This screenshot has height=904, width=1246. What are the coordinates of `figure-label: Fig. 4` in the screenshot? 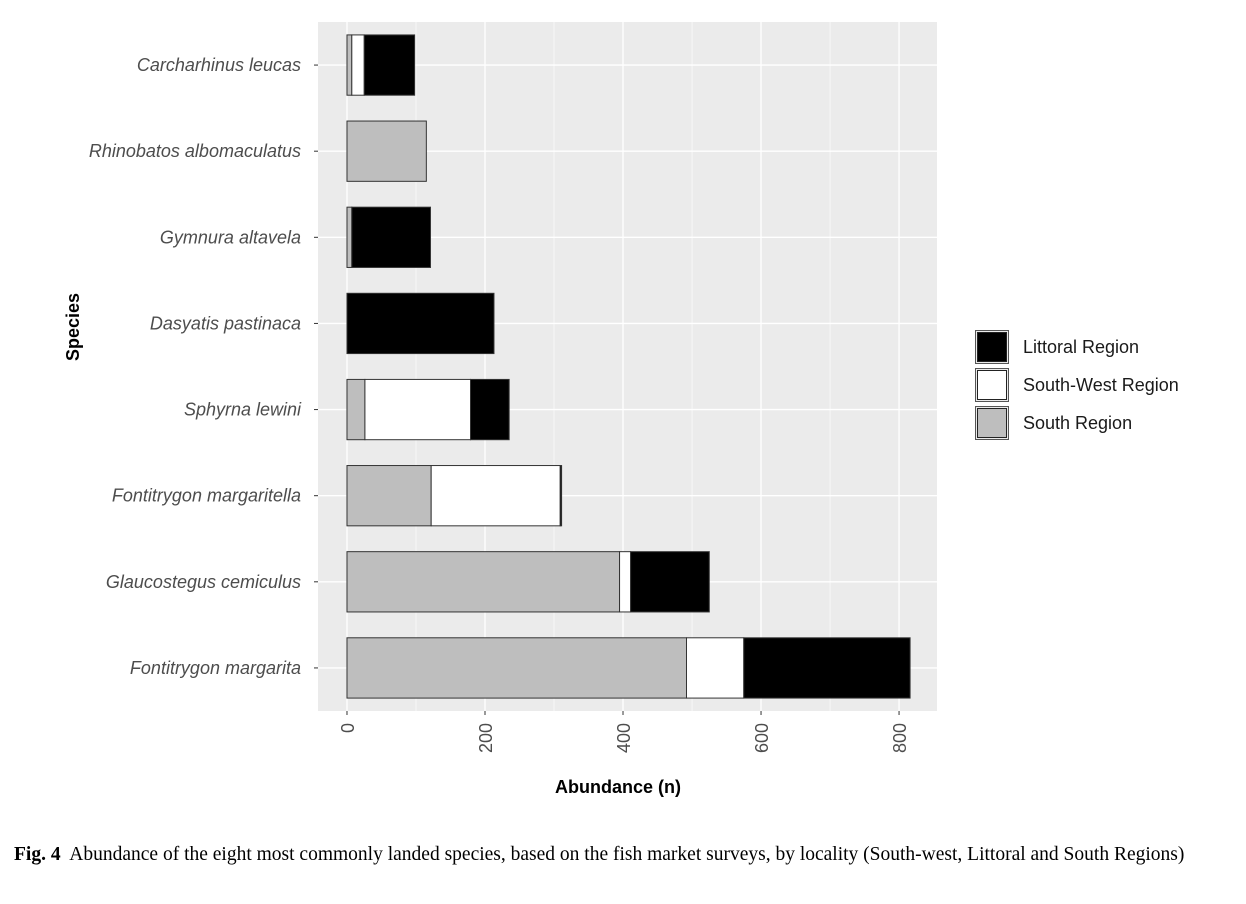 It's located at (37, 854).